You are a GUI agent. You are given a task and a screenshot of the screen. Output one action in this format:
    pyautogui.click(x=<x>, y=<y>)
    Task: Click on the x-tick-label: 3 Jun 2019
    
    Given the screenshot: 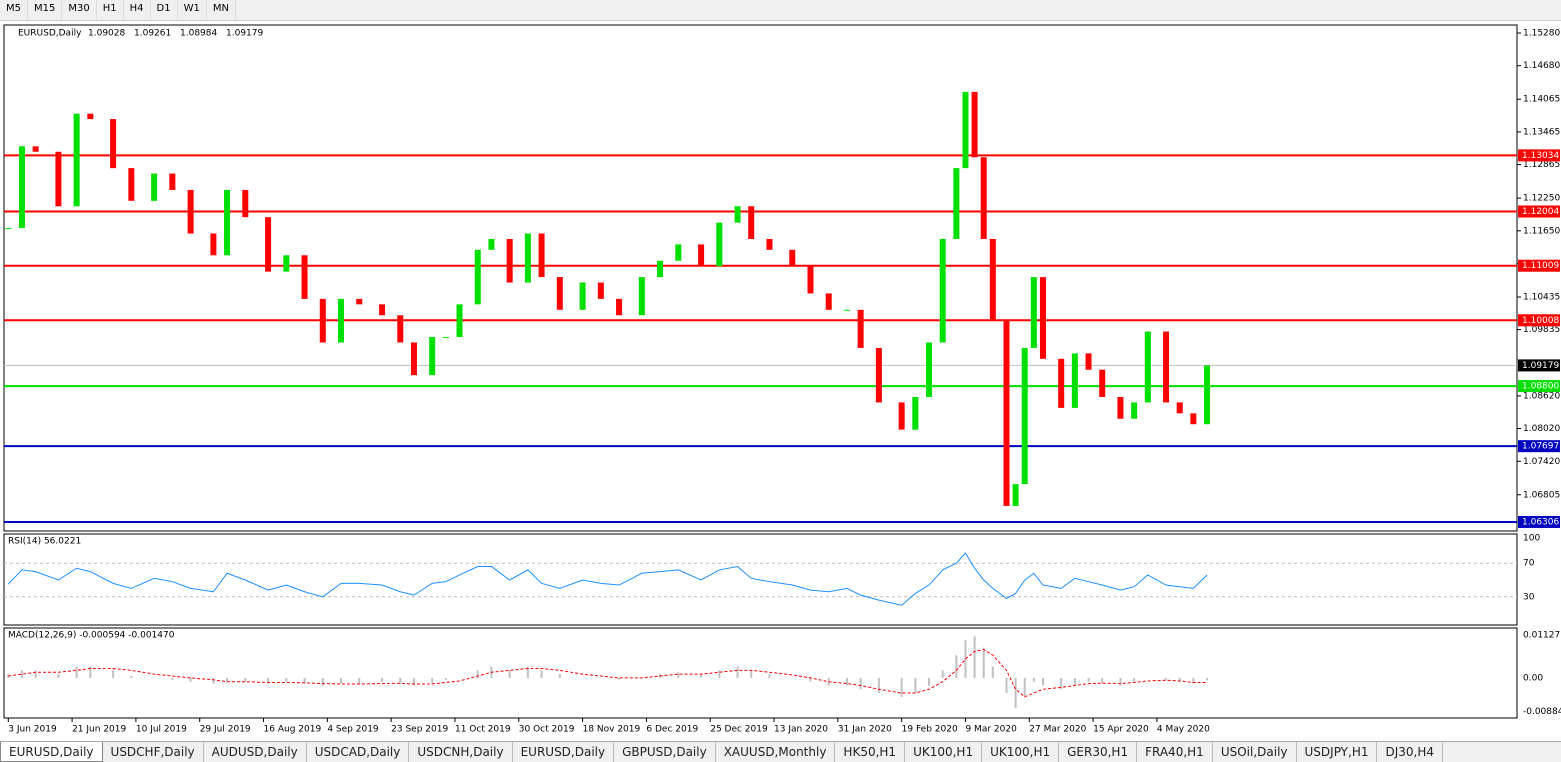 What is the action you would take?
    pyautogui.click(x=32, y=730)
    